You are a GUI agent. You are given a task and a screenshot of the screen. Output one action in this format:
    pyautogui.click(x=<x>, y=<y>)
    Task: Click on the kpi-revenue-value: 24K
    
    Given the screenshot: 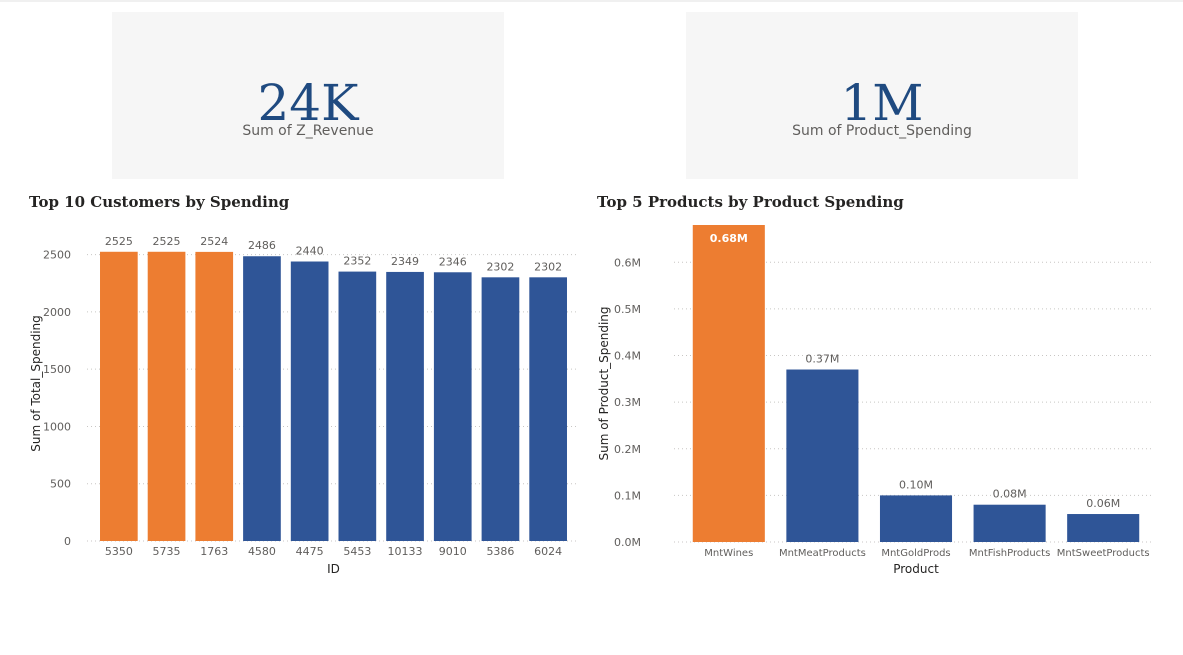 What is the action you would take?
    pyautogui.click(x=308, y=103)
    